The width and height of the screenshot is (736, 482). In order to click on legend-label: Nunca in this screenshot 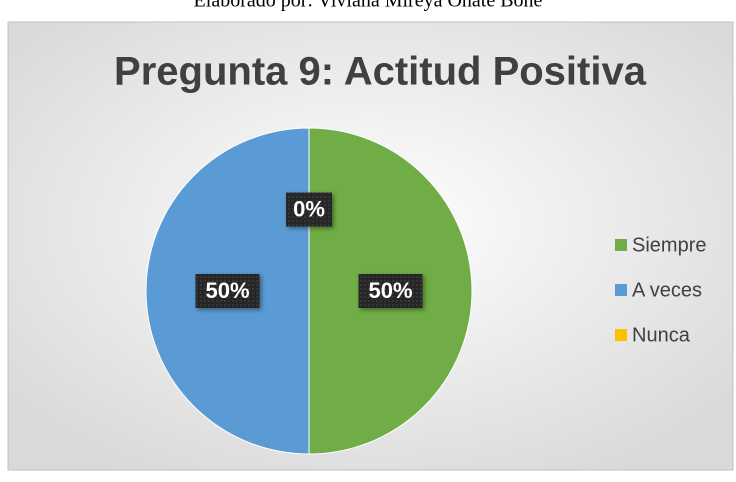, I will do `click(661, 335)`.